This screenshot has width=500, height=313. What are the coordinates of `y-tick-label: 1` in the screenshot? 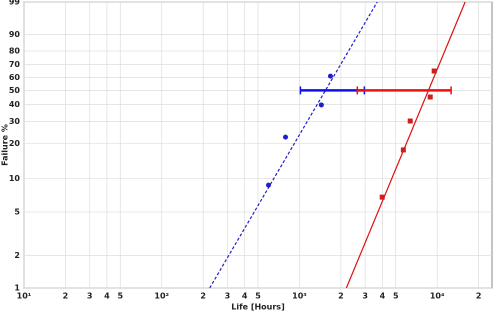 It's located at (17, 288).